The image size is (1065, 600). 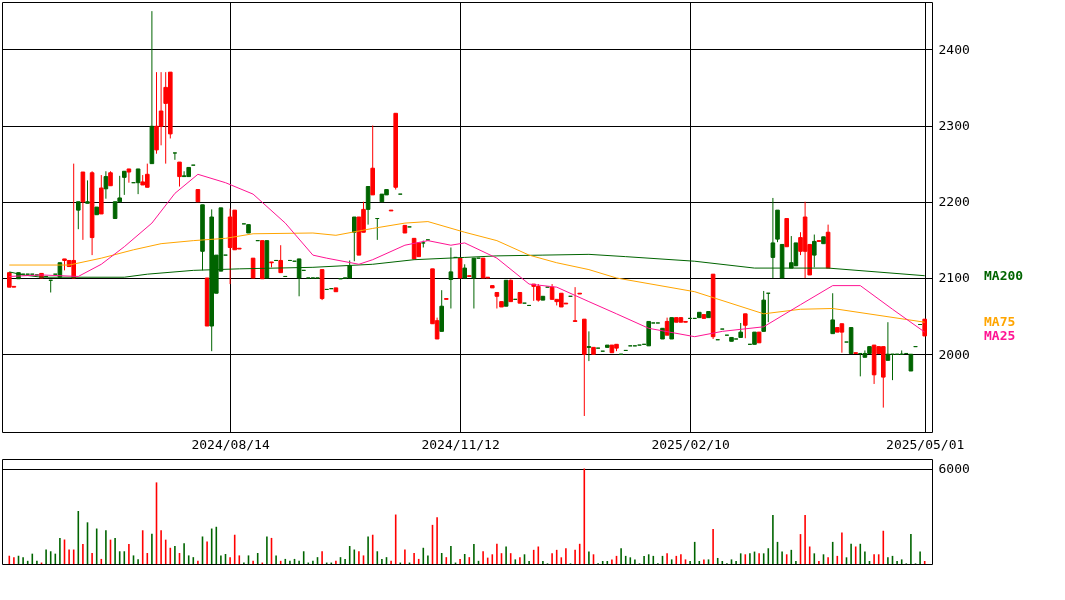 What do you see at coordinates (925, 444) in the screenshot?
I see `x-tick-label: 2025/05/01` at bounding box center [925, 444].